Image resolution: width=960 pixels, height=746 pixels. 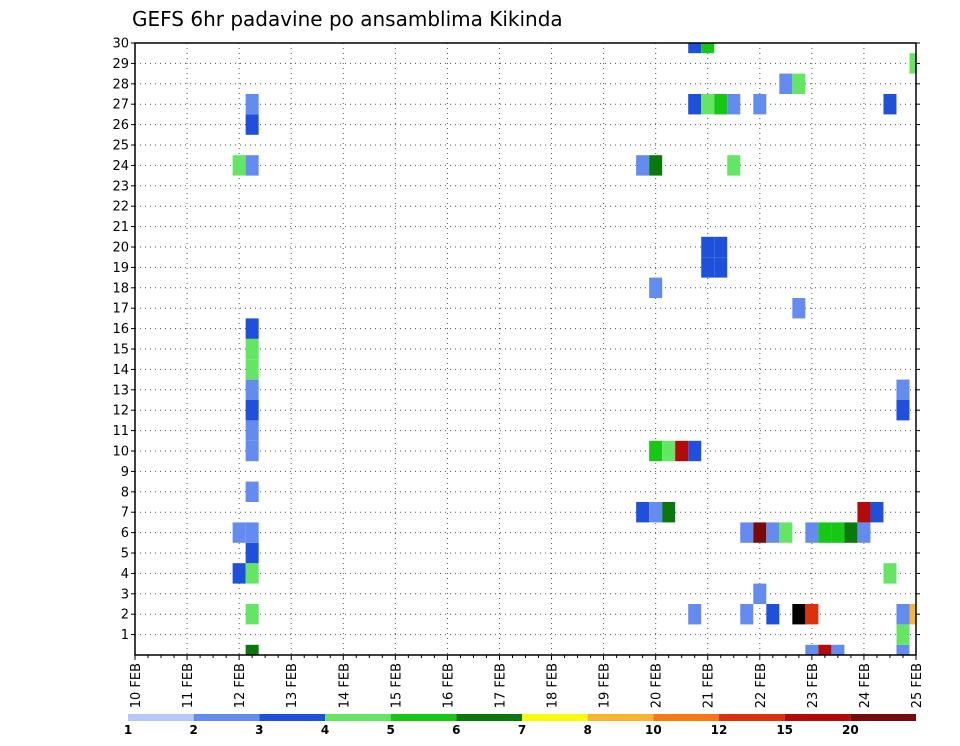 I want to click on y-tick-label: 1, so click(x=125, y=635).